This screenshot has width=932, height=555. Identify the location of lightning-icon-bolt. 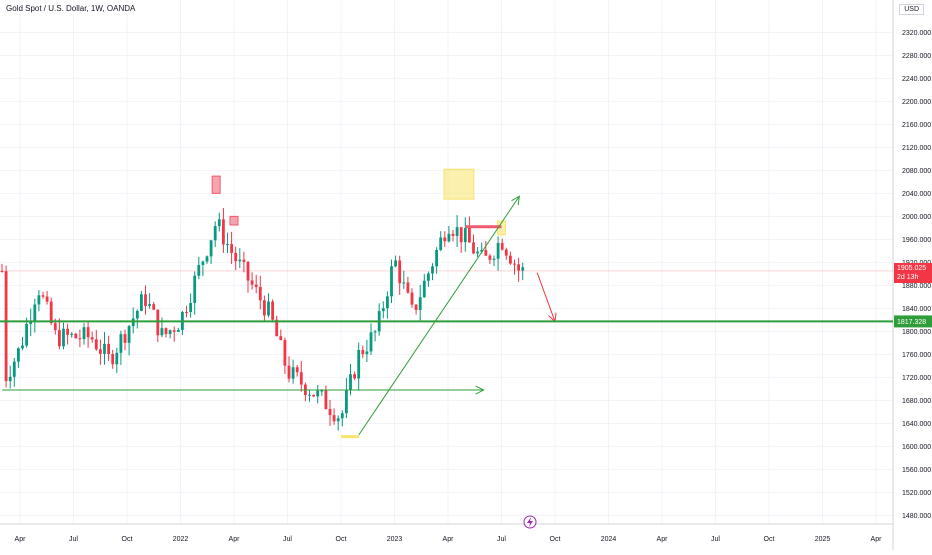
(530, 522).